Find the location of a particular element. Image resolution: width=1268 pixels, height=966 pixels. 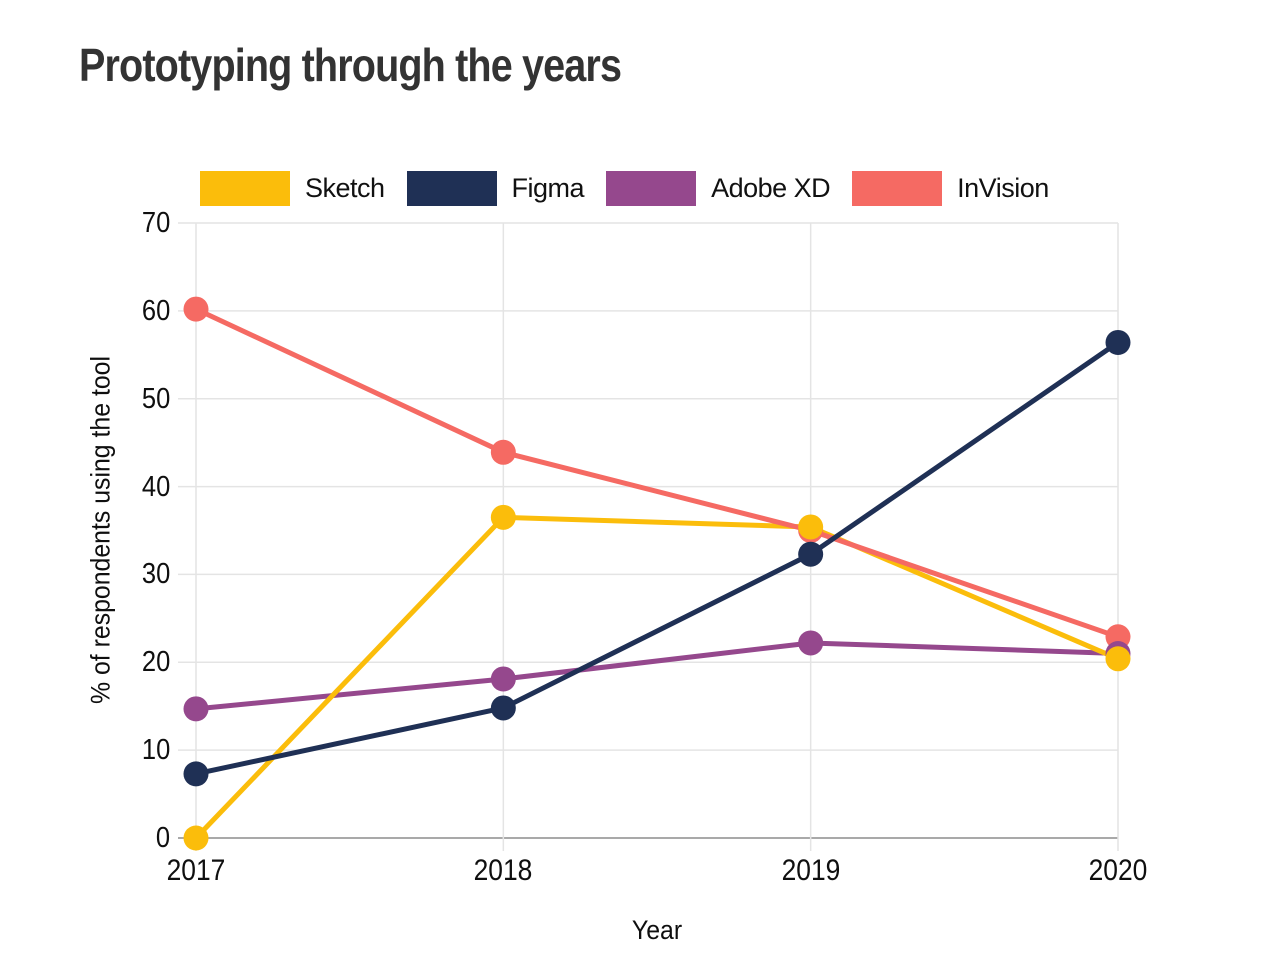

marker-figma-2018 is located at coordinates (503, 708).